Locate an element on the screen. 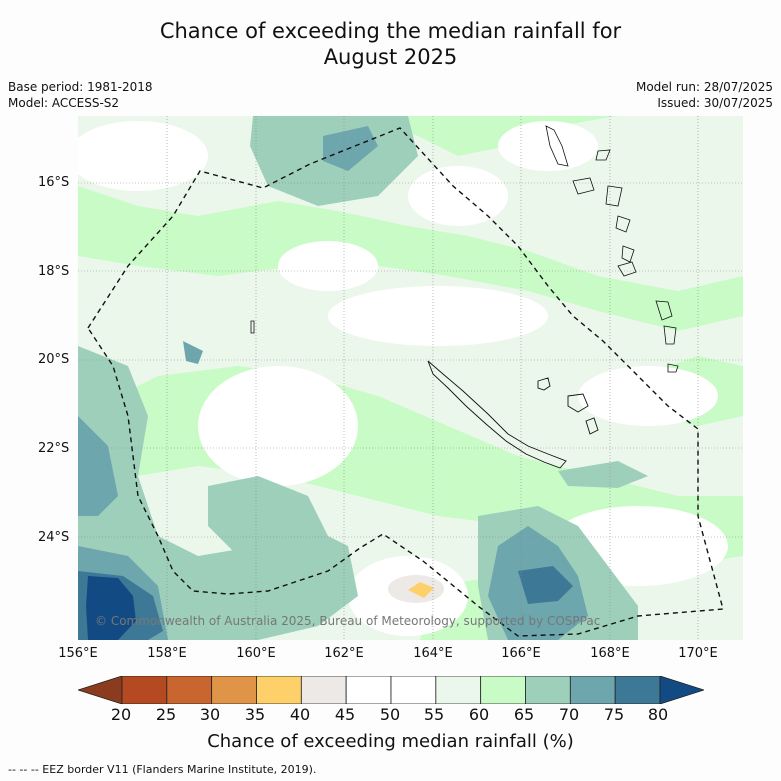 This screenshot has width=781, height=781. vanuatu-coastline is located at coordinates (612, 249).